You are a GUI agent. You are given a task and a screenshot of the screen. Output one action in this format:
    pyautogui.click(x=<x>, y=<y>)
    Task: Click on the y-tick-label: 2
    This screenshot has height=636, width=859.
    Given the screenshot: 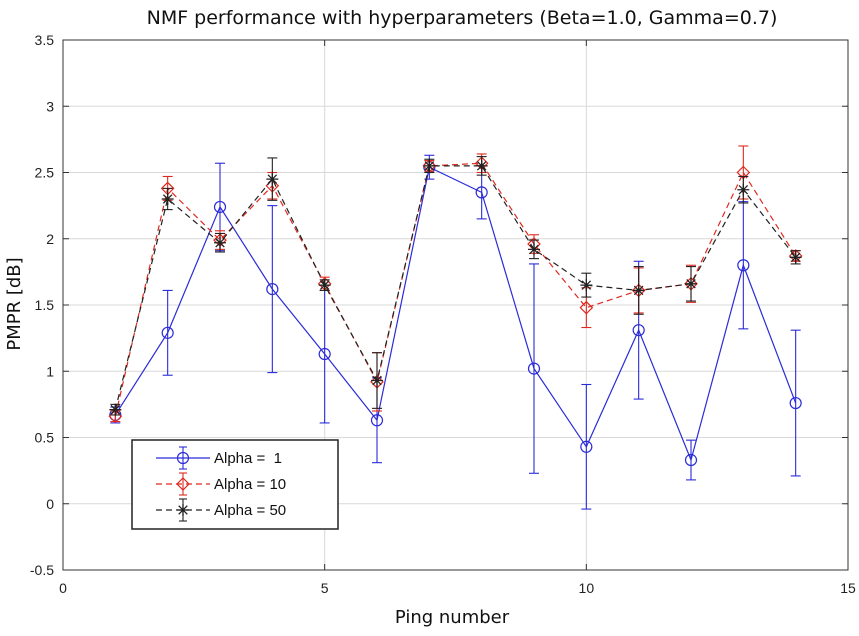 What is the action you would take?
    pyautogui.click(x=50, y=239)
    